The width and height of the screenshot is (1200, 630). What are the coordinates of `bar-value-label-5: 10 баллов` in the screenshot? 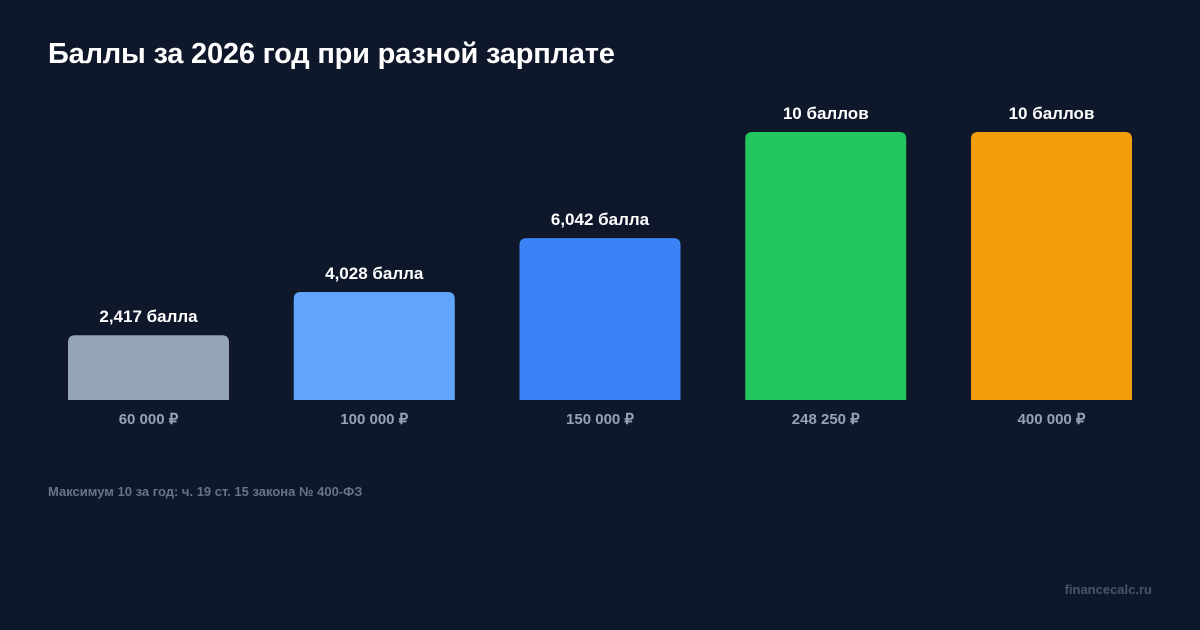 It's located at (1052, 113).